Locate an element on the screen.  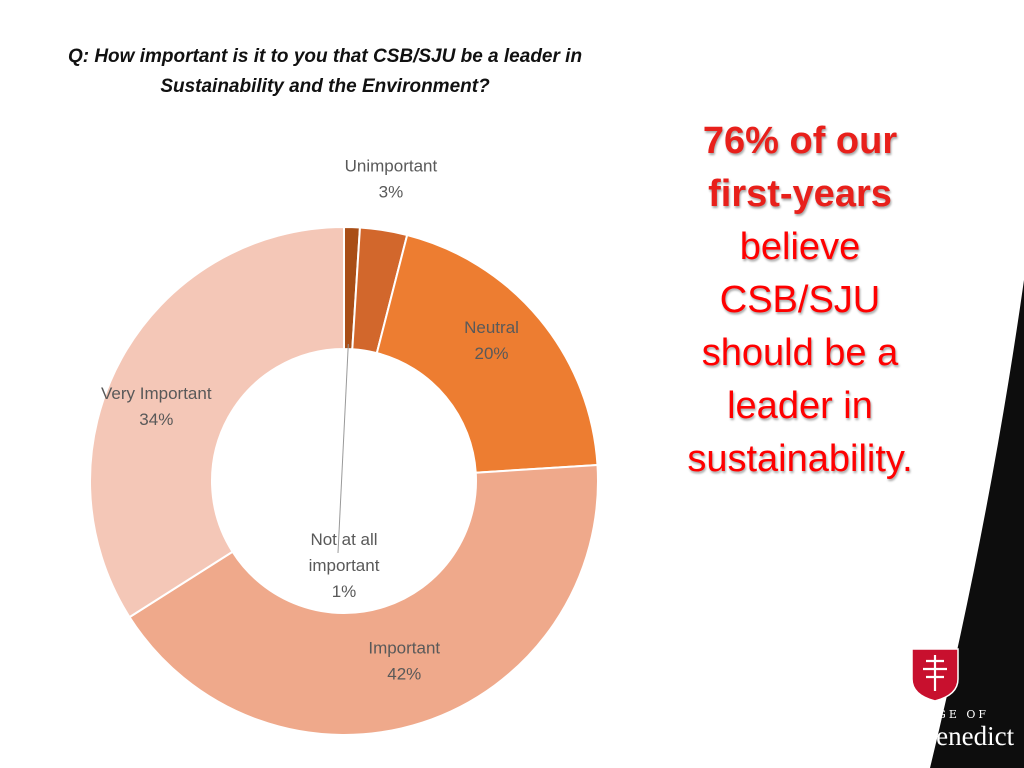
black-corner-swoosh is located at coordinates (977, 524).